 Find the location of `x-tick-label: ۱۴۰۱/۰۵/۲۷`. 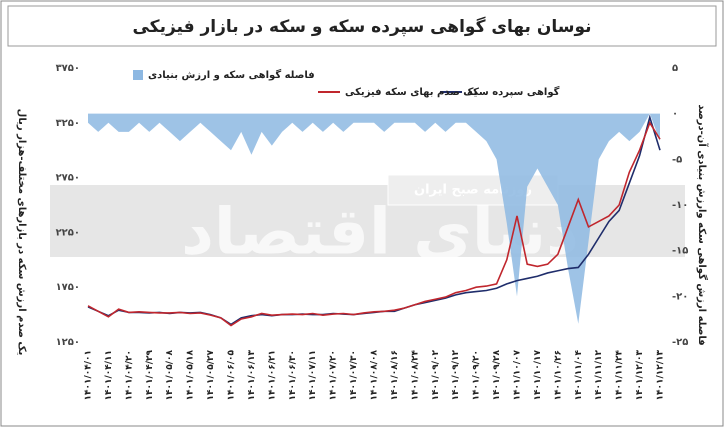

x-tick-label: ۱۴۰۱/۰۵/۲۷ is located at coordinates (211, 375).